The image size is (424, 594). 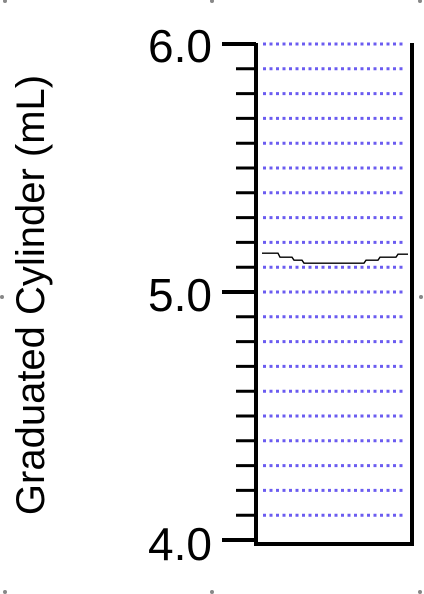 I want to click on axis-title: Graduated Cylinder (mL), so click(x=31, y=295).